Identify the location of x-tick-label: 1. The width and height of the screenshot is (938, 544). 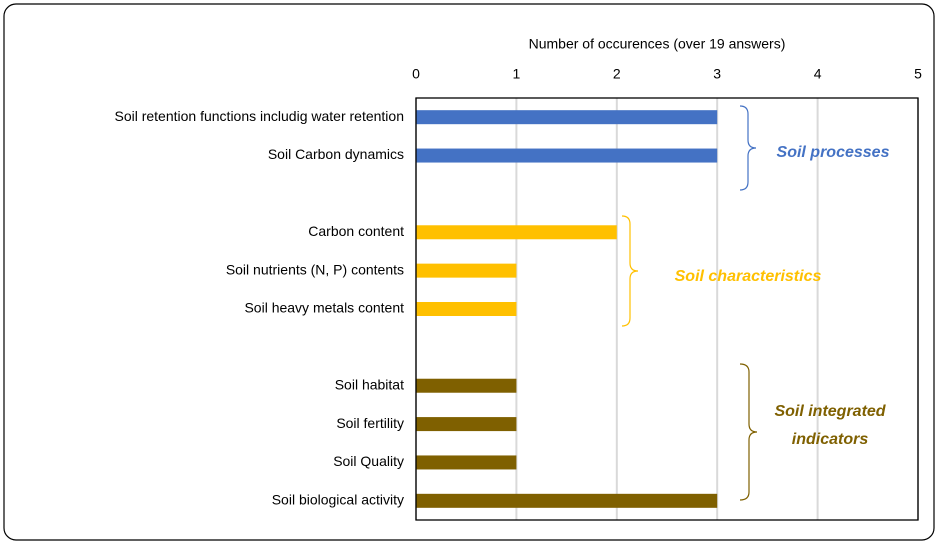
(517, 74).